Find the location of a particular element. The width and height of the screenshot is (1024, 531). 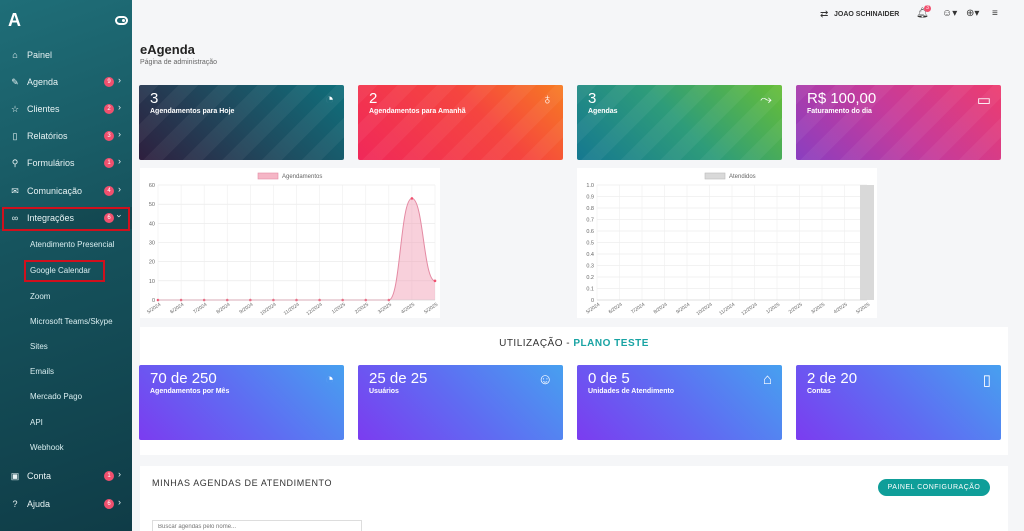

usage-value: 0 de 5 is located at coordinates (609, 378).